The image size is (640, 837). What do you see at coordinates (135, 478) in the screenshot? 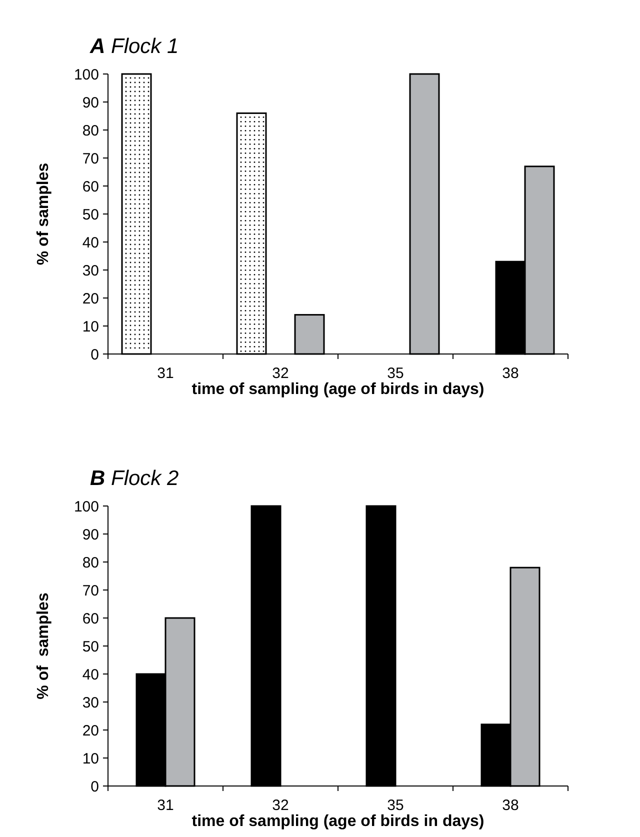
I see `chart-title: B Flock 2` at bounding box center [135, 478].